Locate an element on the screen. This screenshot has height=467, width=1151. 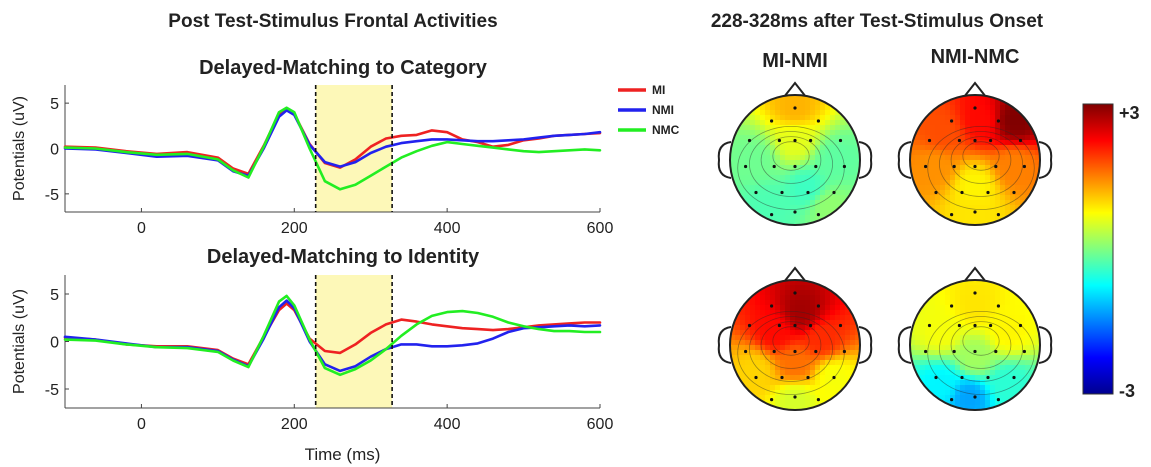
topo-title-mi-nmi: MI-NMI is located at coordinates (795, 61).